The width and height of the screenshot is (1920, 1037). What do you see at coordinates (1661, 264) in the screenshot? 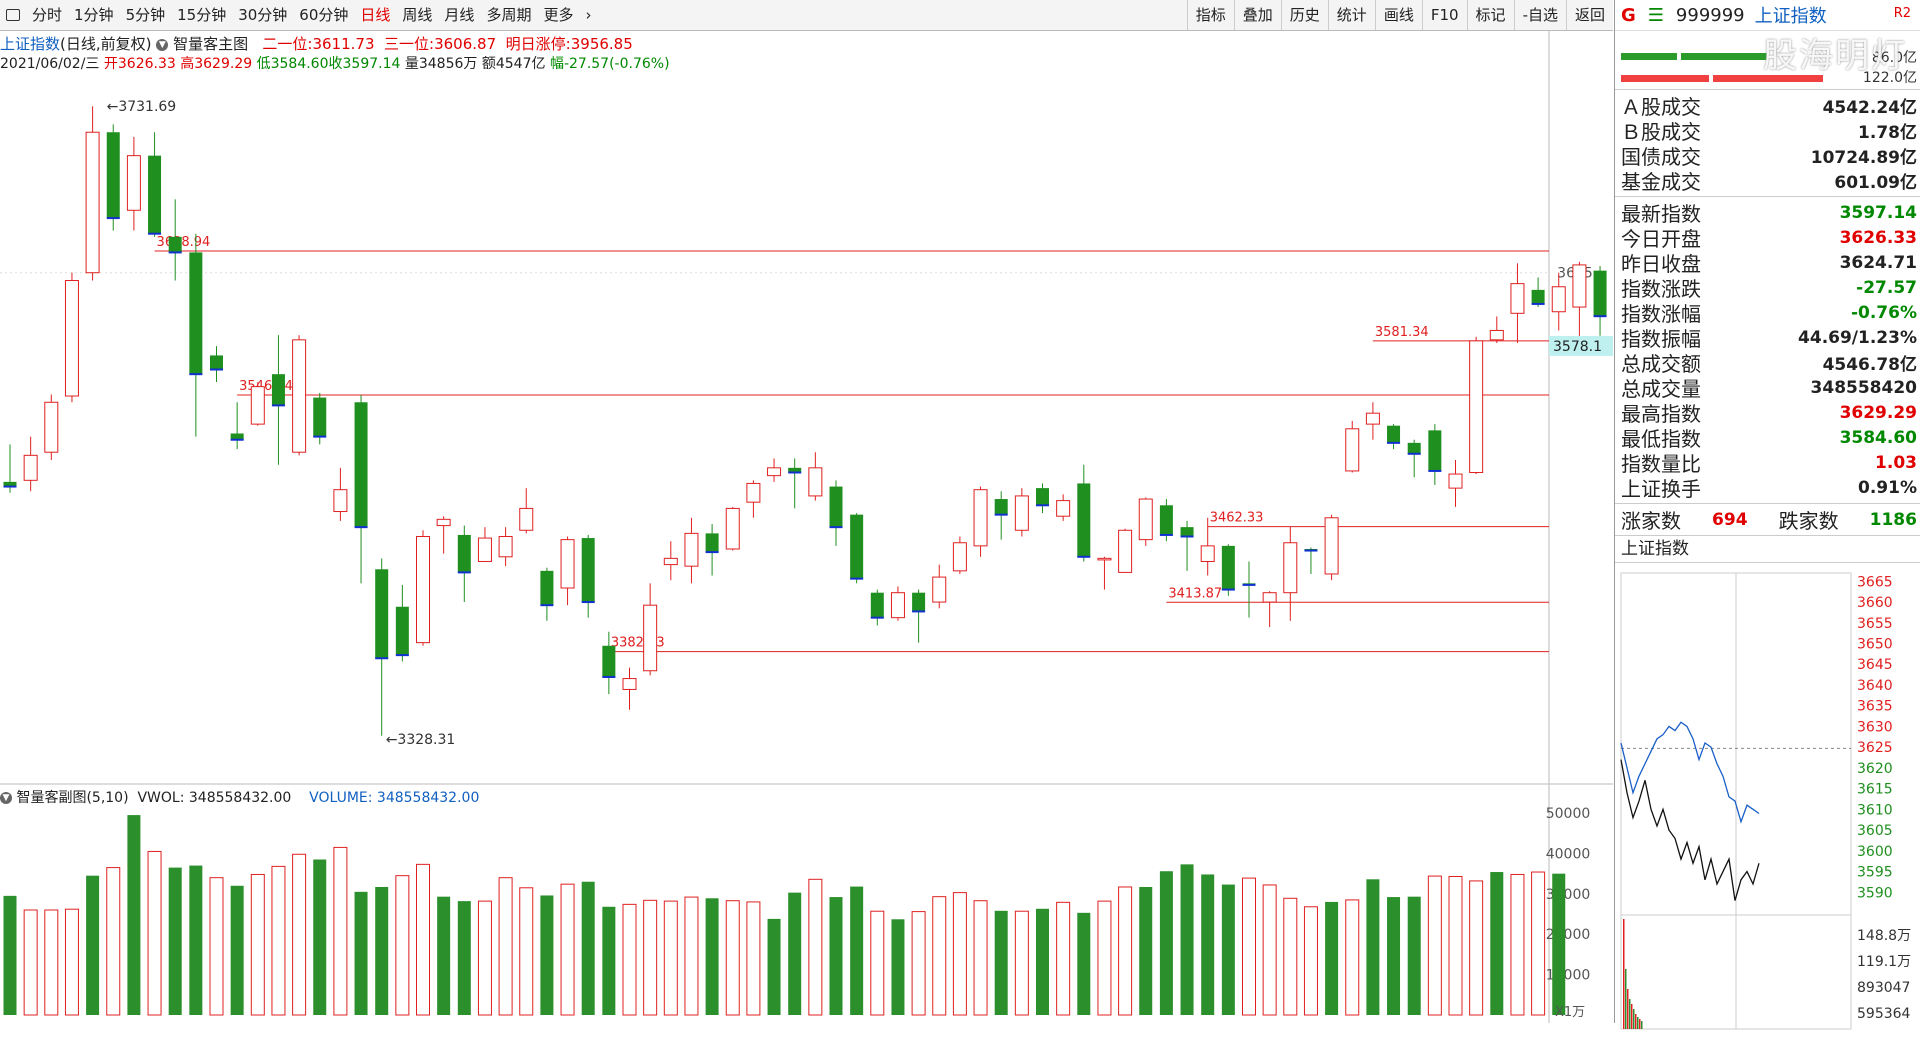
I see `stat-label: 昨日收盘` at bounding box center [1661, 264].